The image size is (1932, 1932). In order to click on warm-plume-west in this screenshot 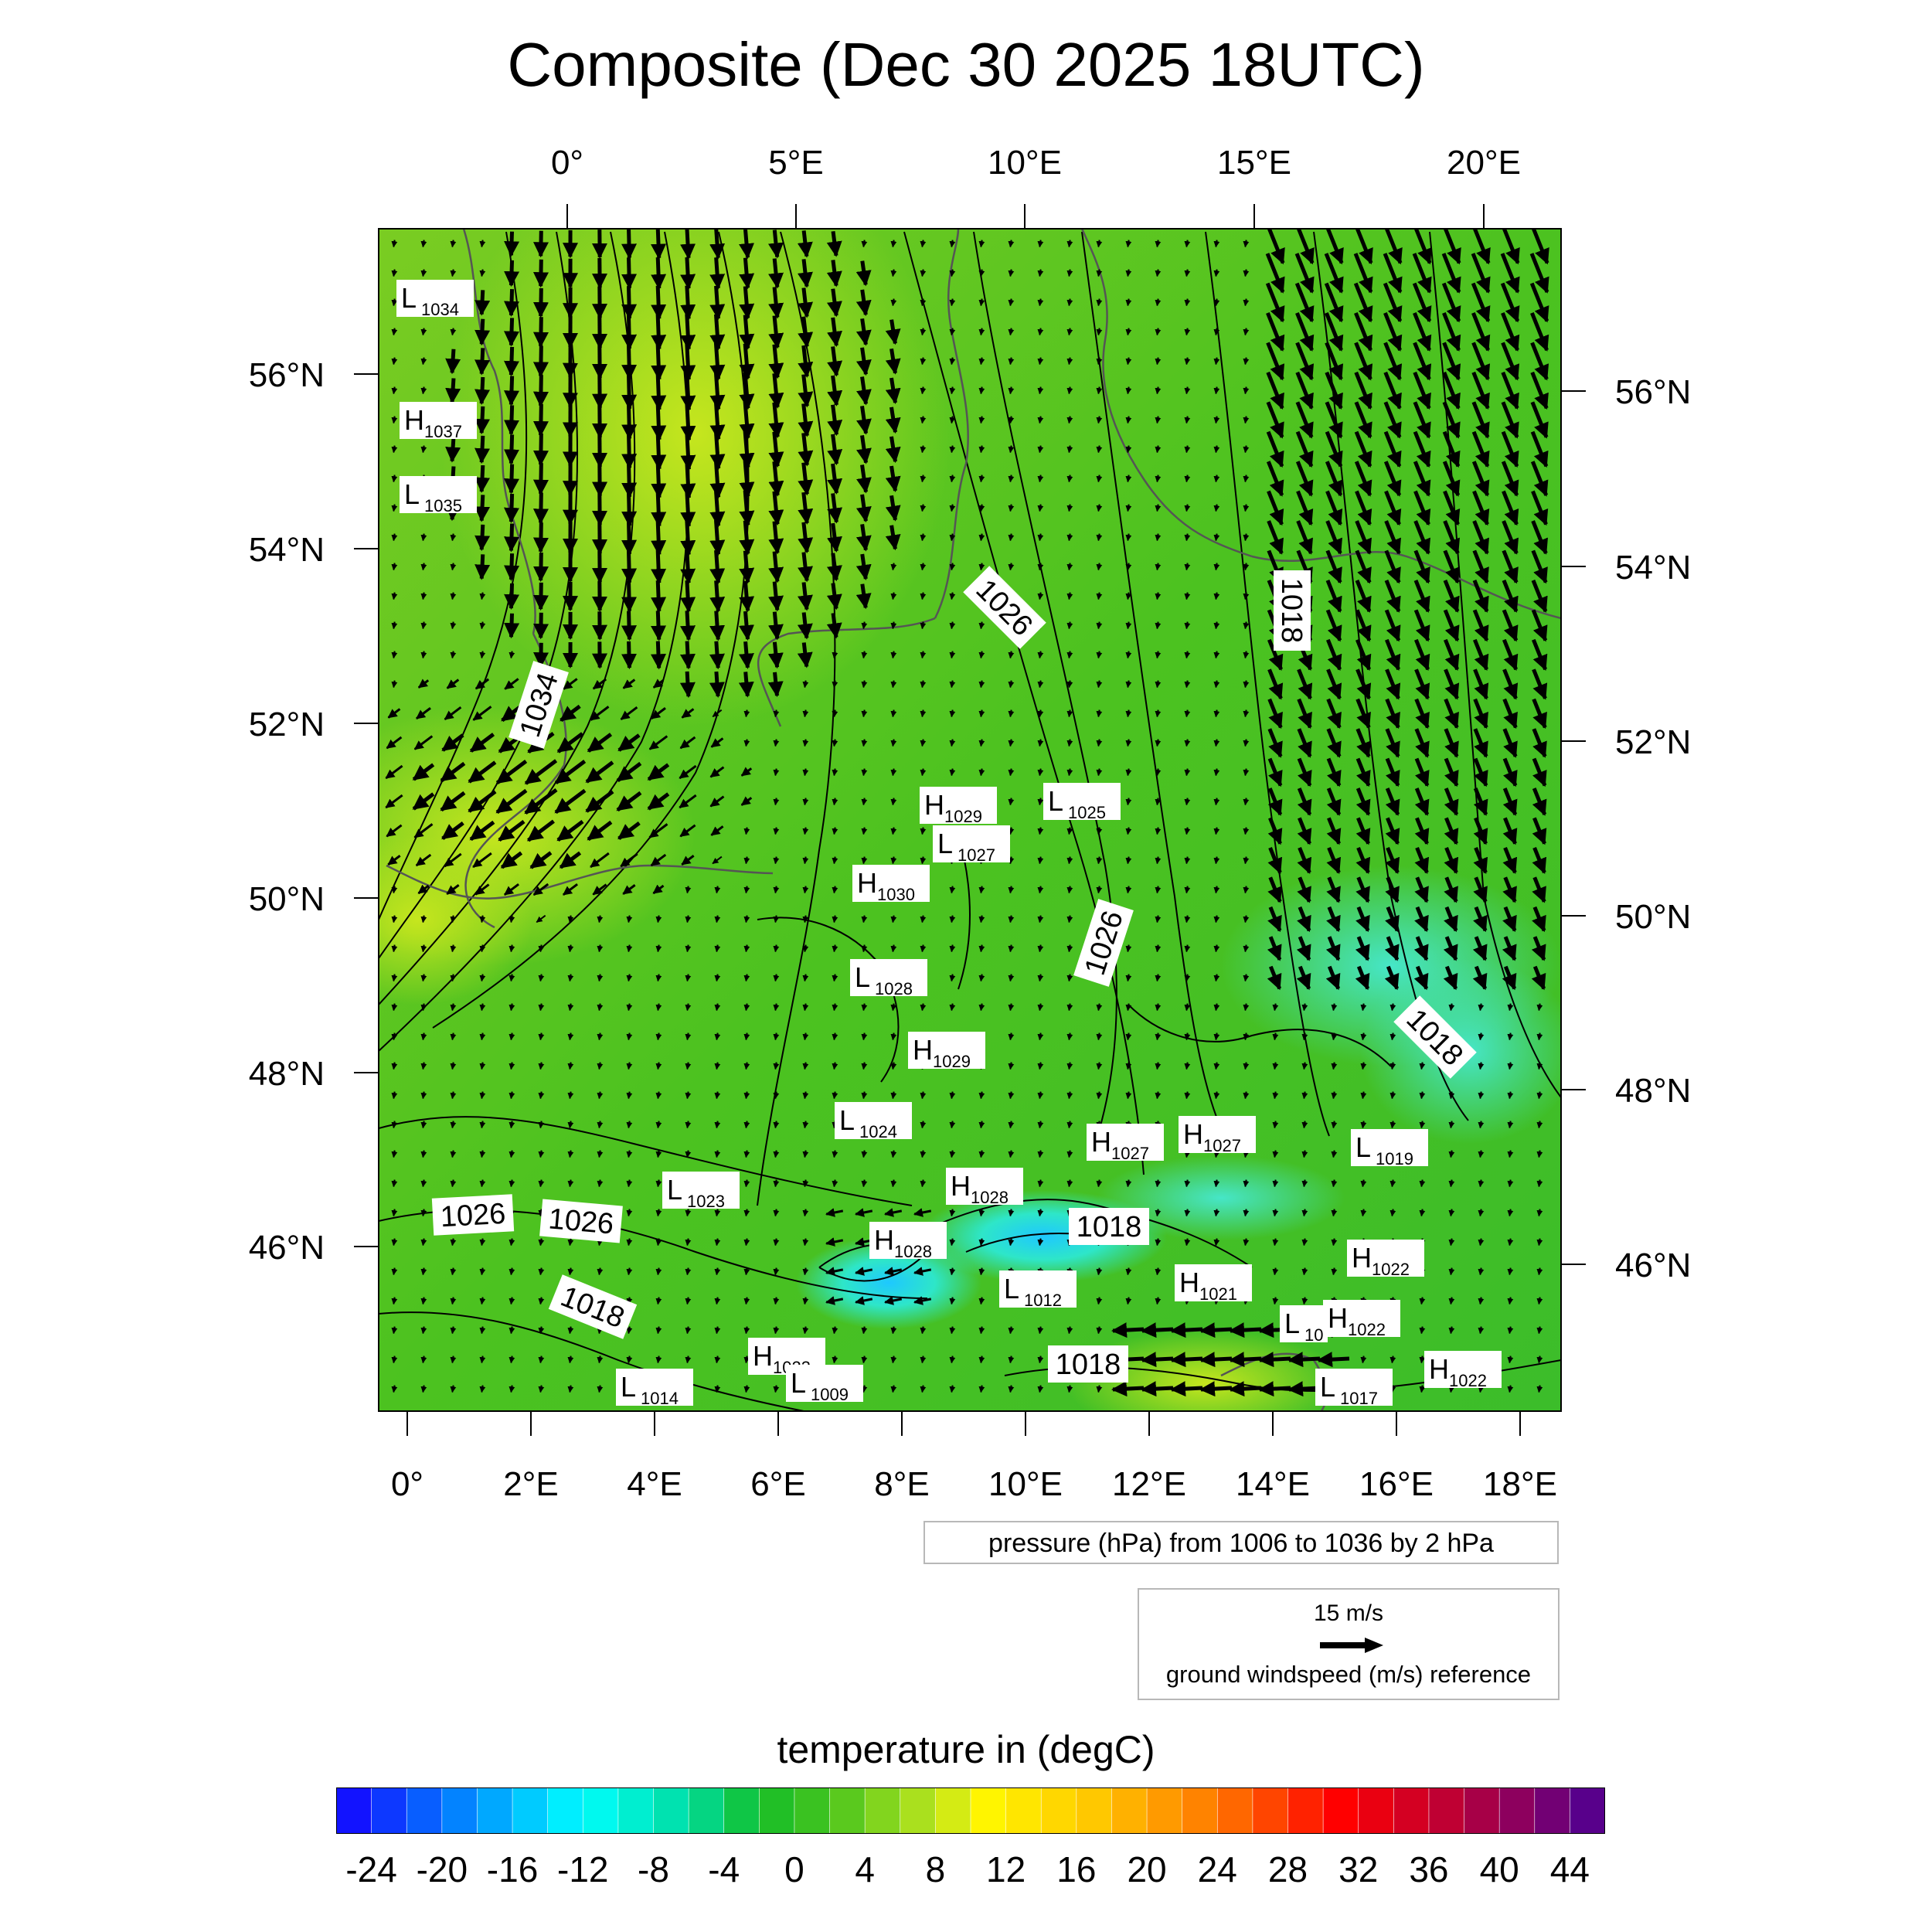, I will do `click(456, 920)`.